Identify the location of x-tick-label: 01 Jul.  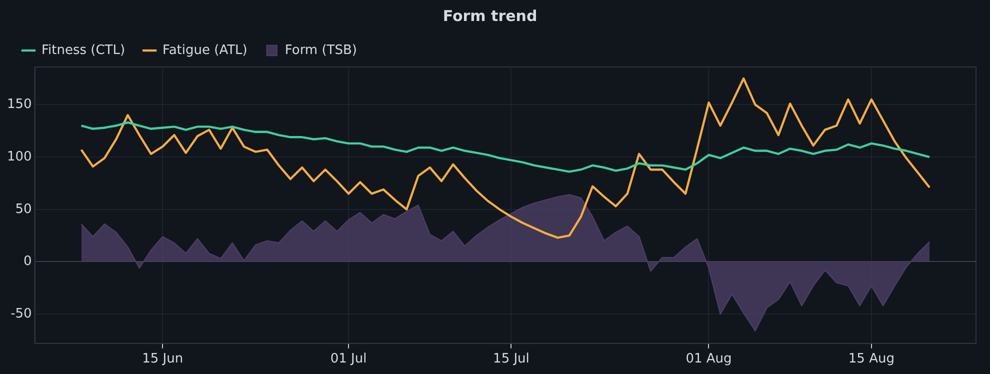
(348, 359).